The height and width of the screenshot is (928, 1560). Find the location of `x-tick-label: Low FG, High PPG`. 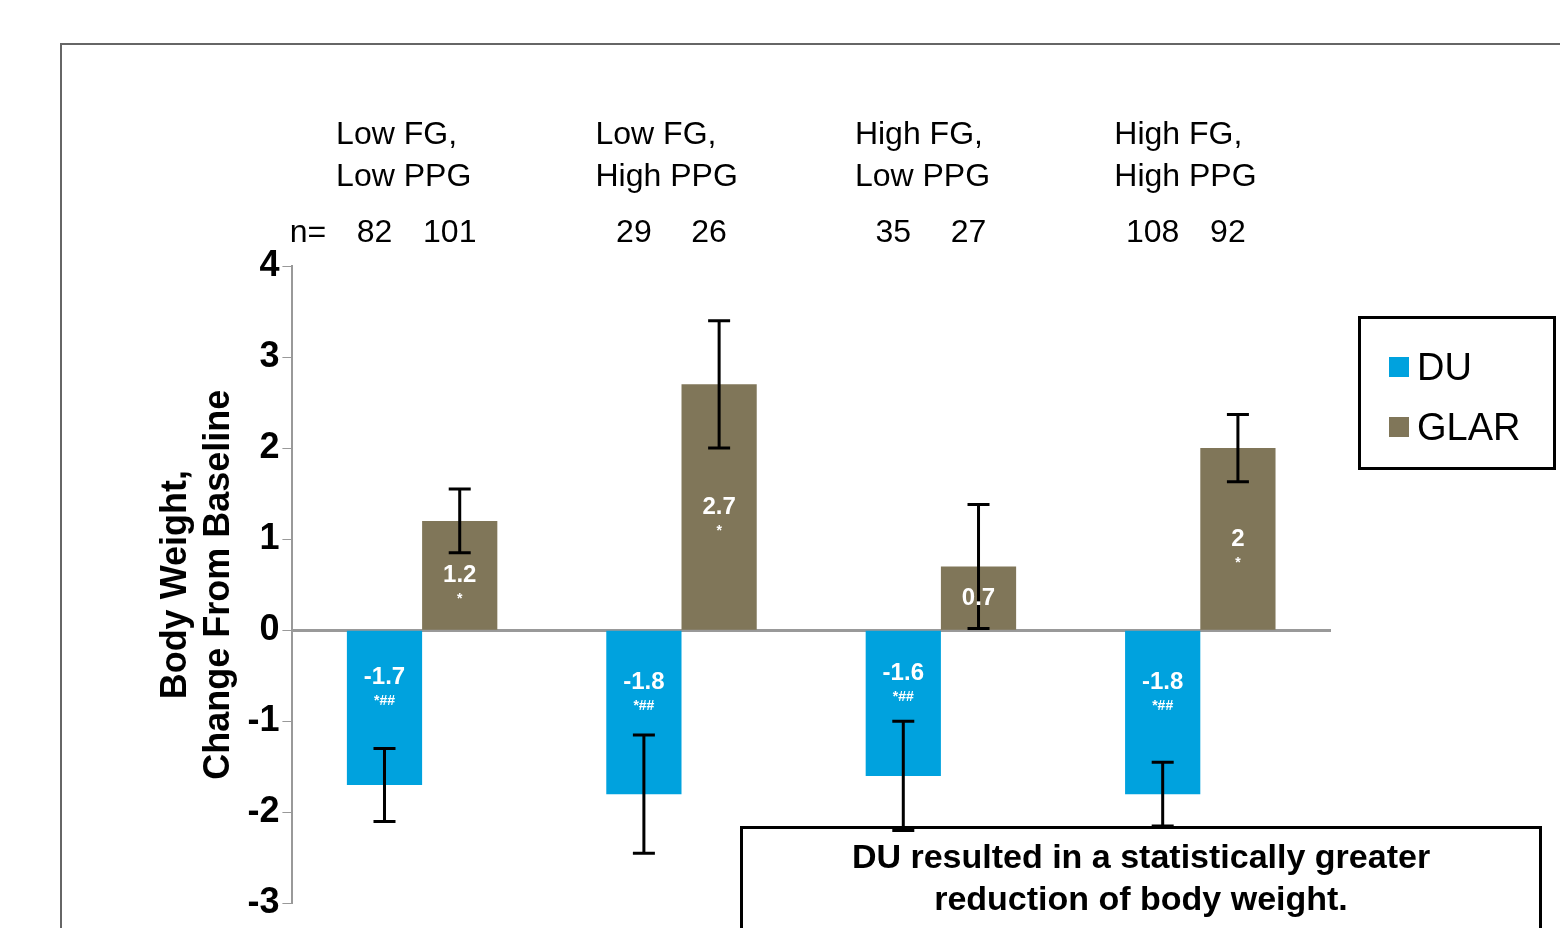

x-tick-label: Low FG, High PPG is located at coordinates (666, 153).